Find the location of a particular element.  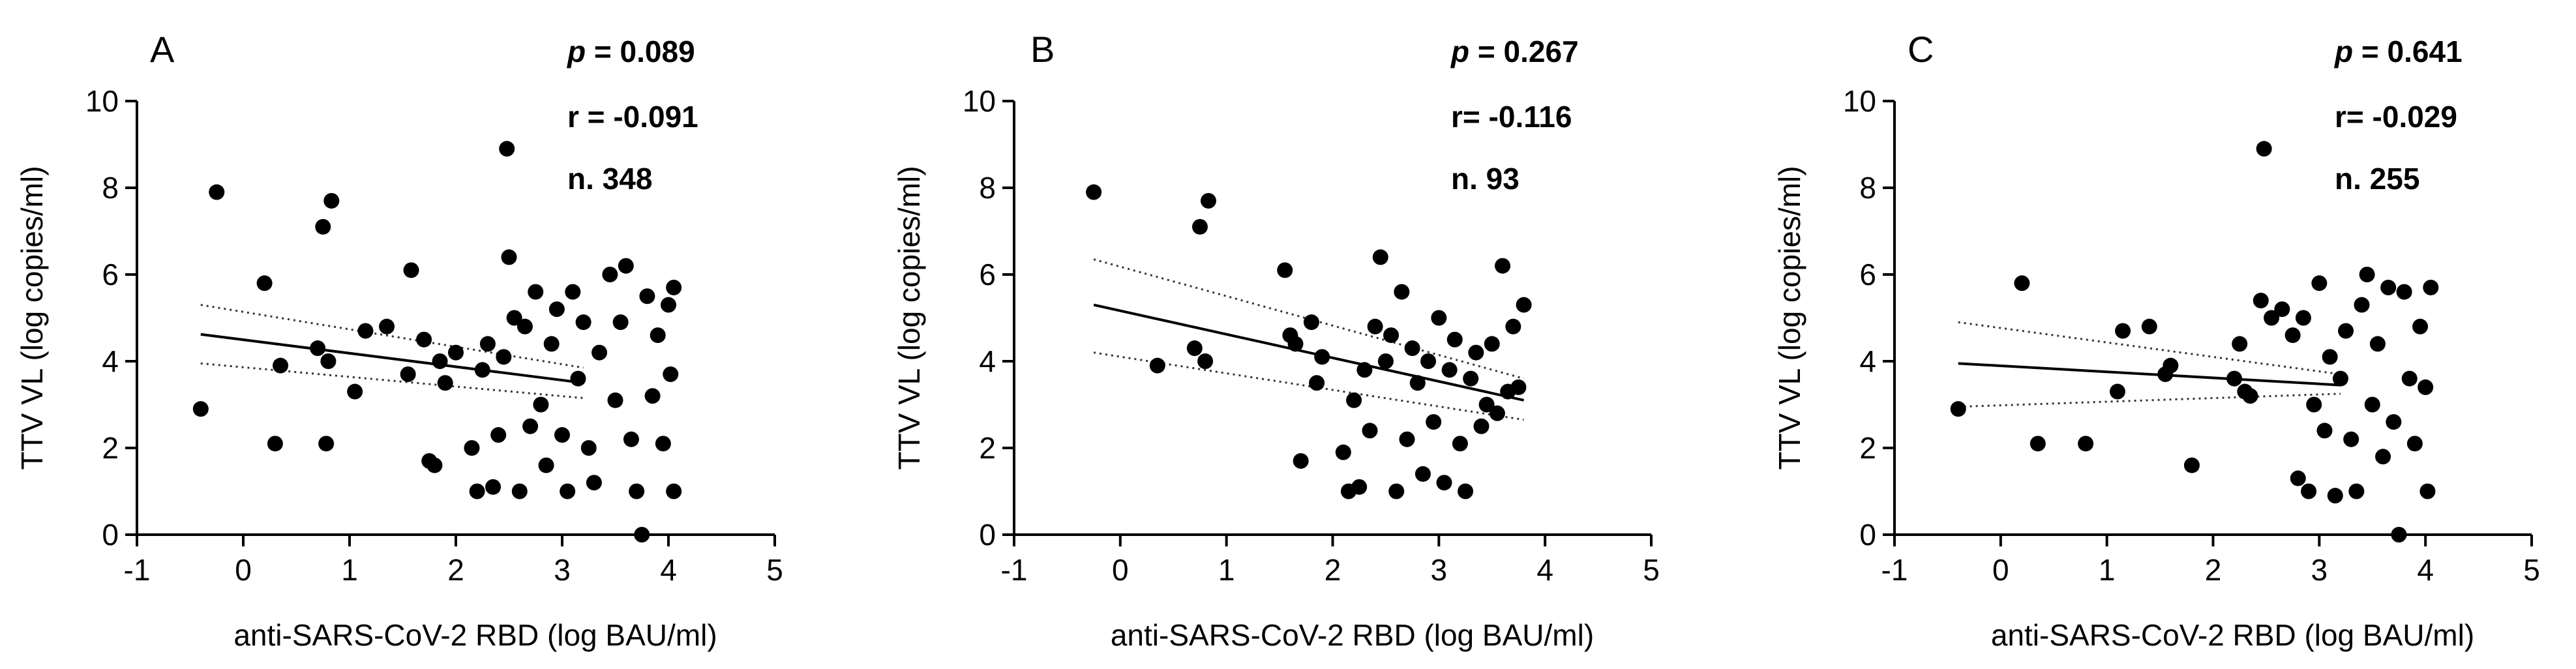

y-tick-label: 10 is located at coordinates (979, 101).